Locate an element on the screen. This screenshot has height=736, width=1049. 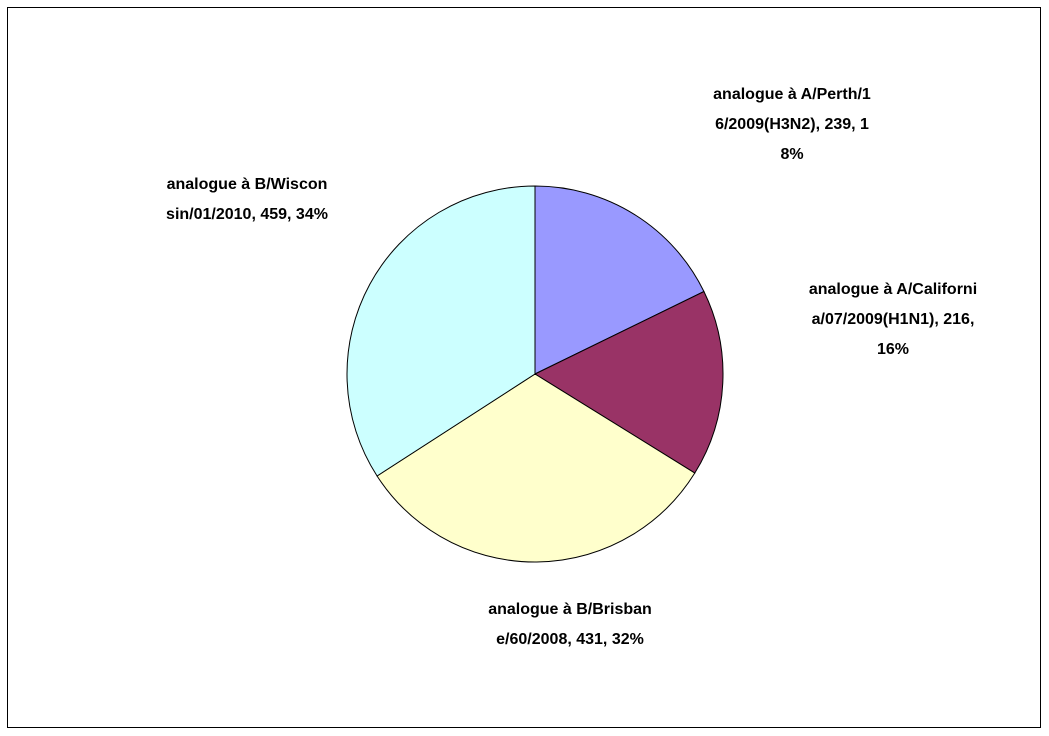
data-label: analogue à B/Brisbane/60/2008, 431, 32% is located at coordinates (570, 624).